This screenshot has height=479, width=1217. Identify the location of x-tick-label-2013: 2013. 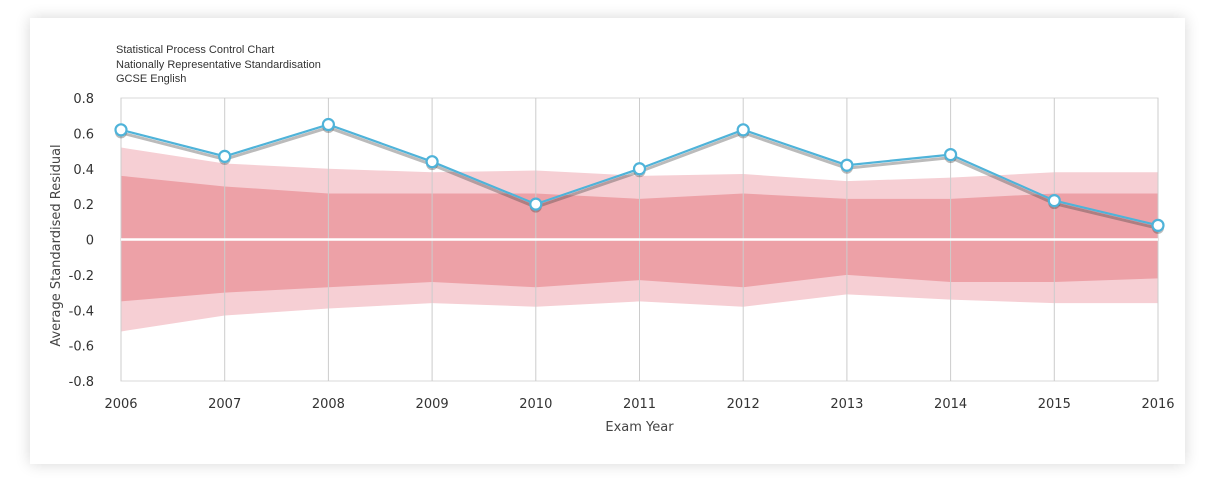
(846, 404).